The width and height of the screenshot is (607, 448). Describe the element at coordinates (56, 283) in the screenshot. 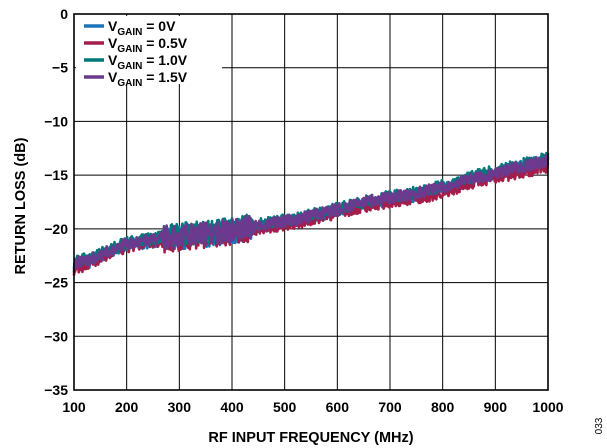

I see `y-tick-label: −25` at that location.